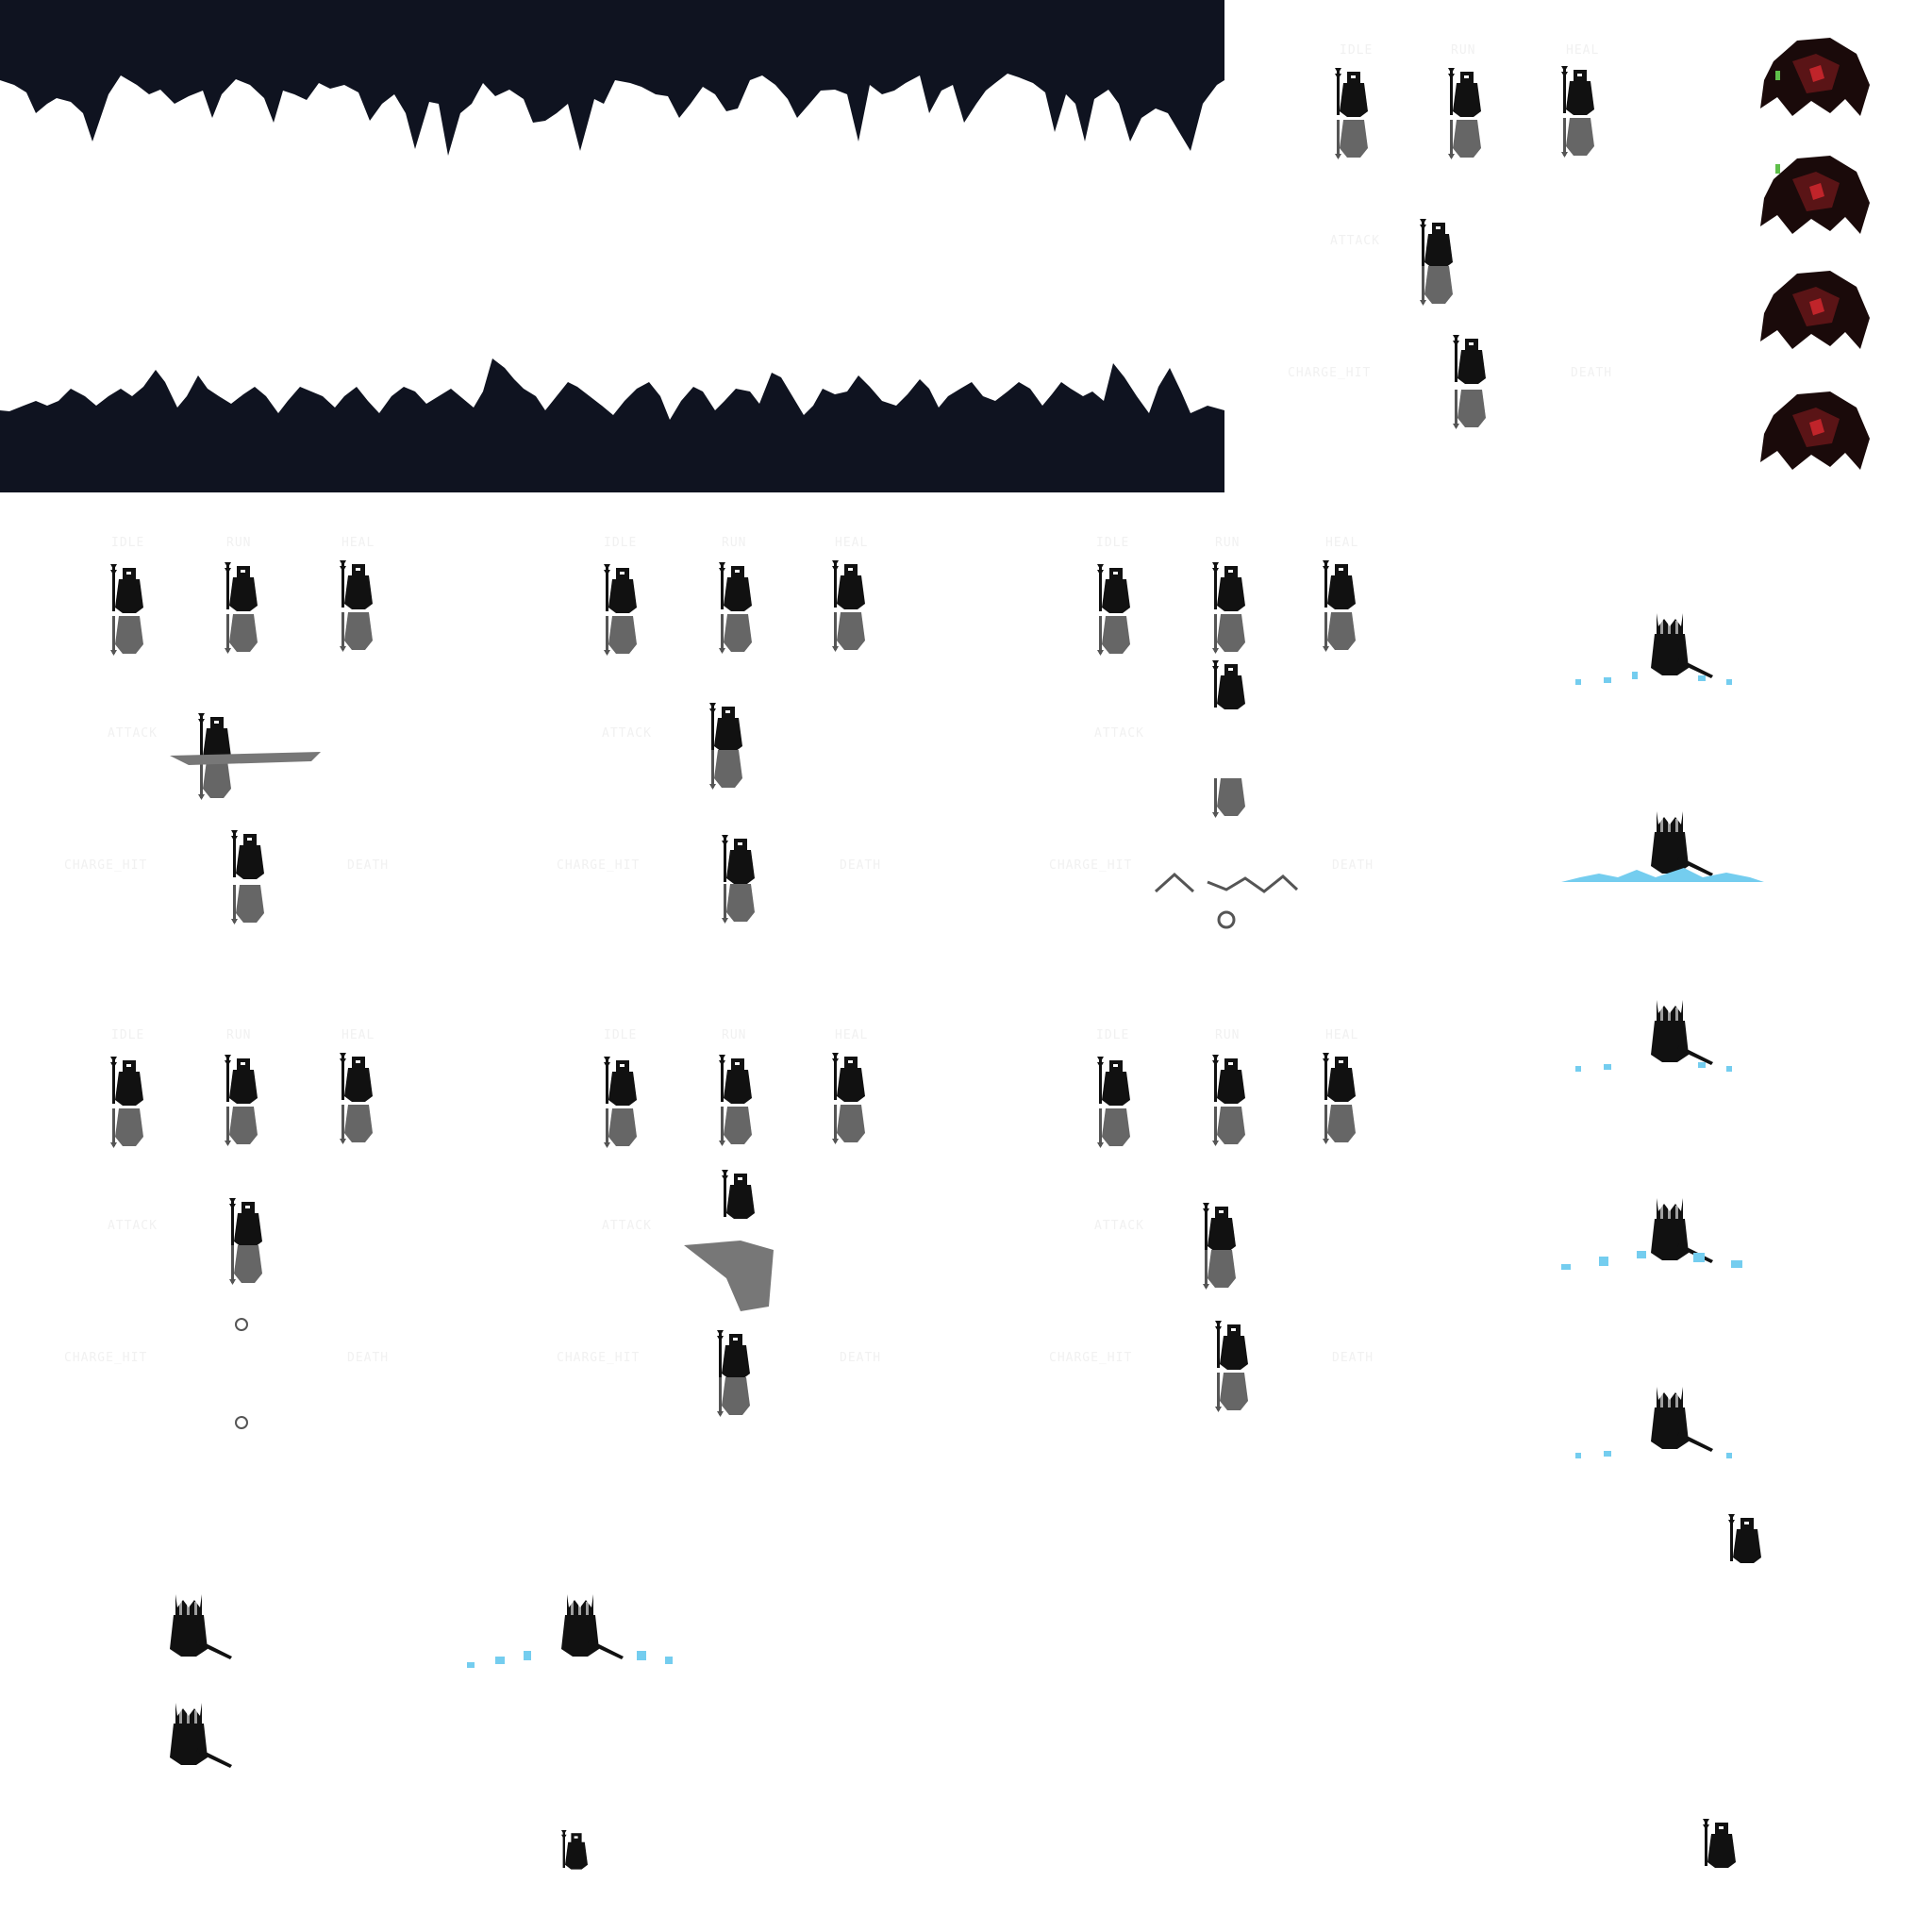 This screenshot has height=1932, width=1932. What do you see at coordinates (1226, 900) in the screenshot?
I see `death-effect` at bounding box center [1226, 900].